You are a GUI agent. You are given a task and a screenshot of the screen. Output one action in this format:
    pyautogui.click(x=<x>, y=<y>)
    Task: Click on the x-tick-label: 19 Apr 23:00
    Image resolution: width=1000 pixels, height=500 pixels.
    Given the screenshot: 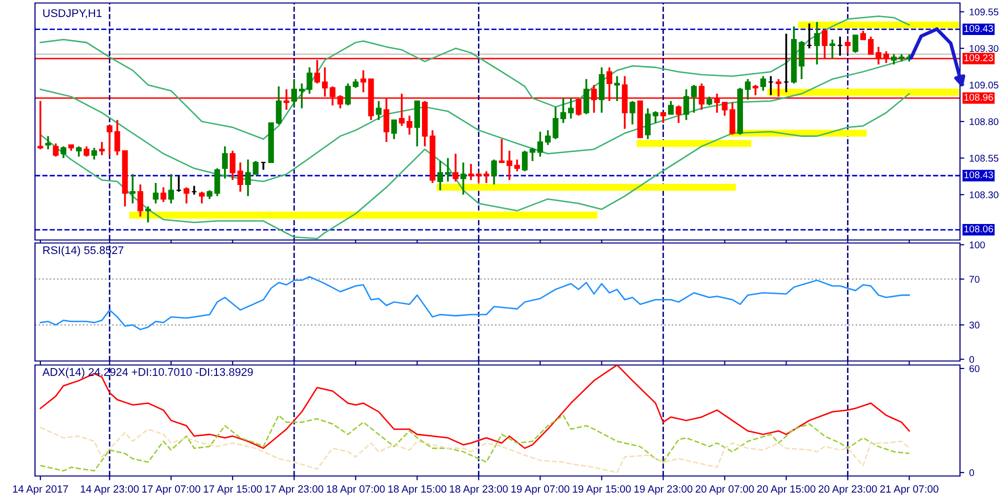 What is the action you would take?
    pyautogui.click(x=663, y=490)
    